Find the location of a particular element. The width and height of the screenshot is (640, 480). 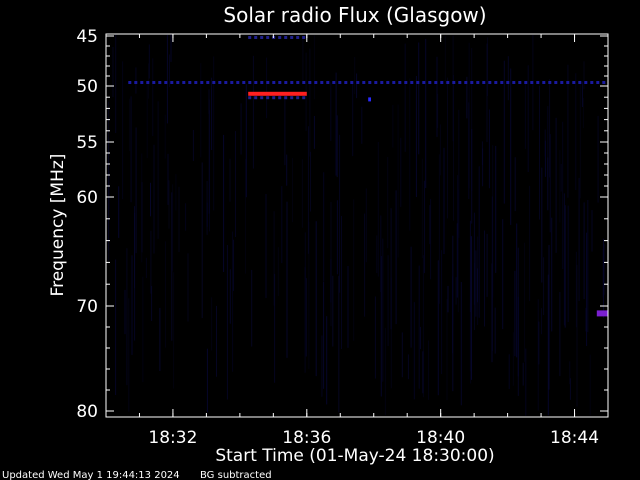

updated-timestamp: Updated Wed May 1 19:44:13 2024 is located at coordinates (91, 475).